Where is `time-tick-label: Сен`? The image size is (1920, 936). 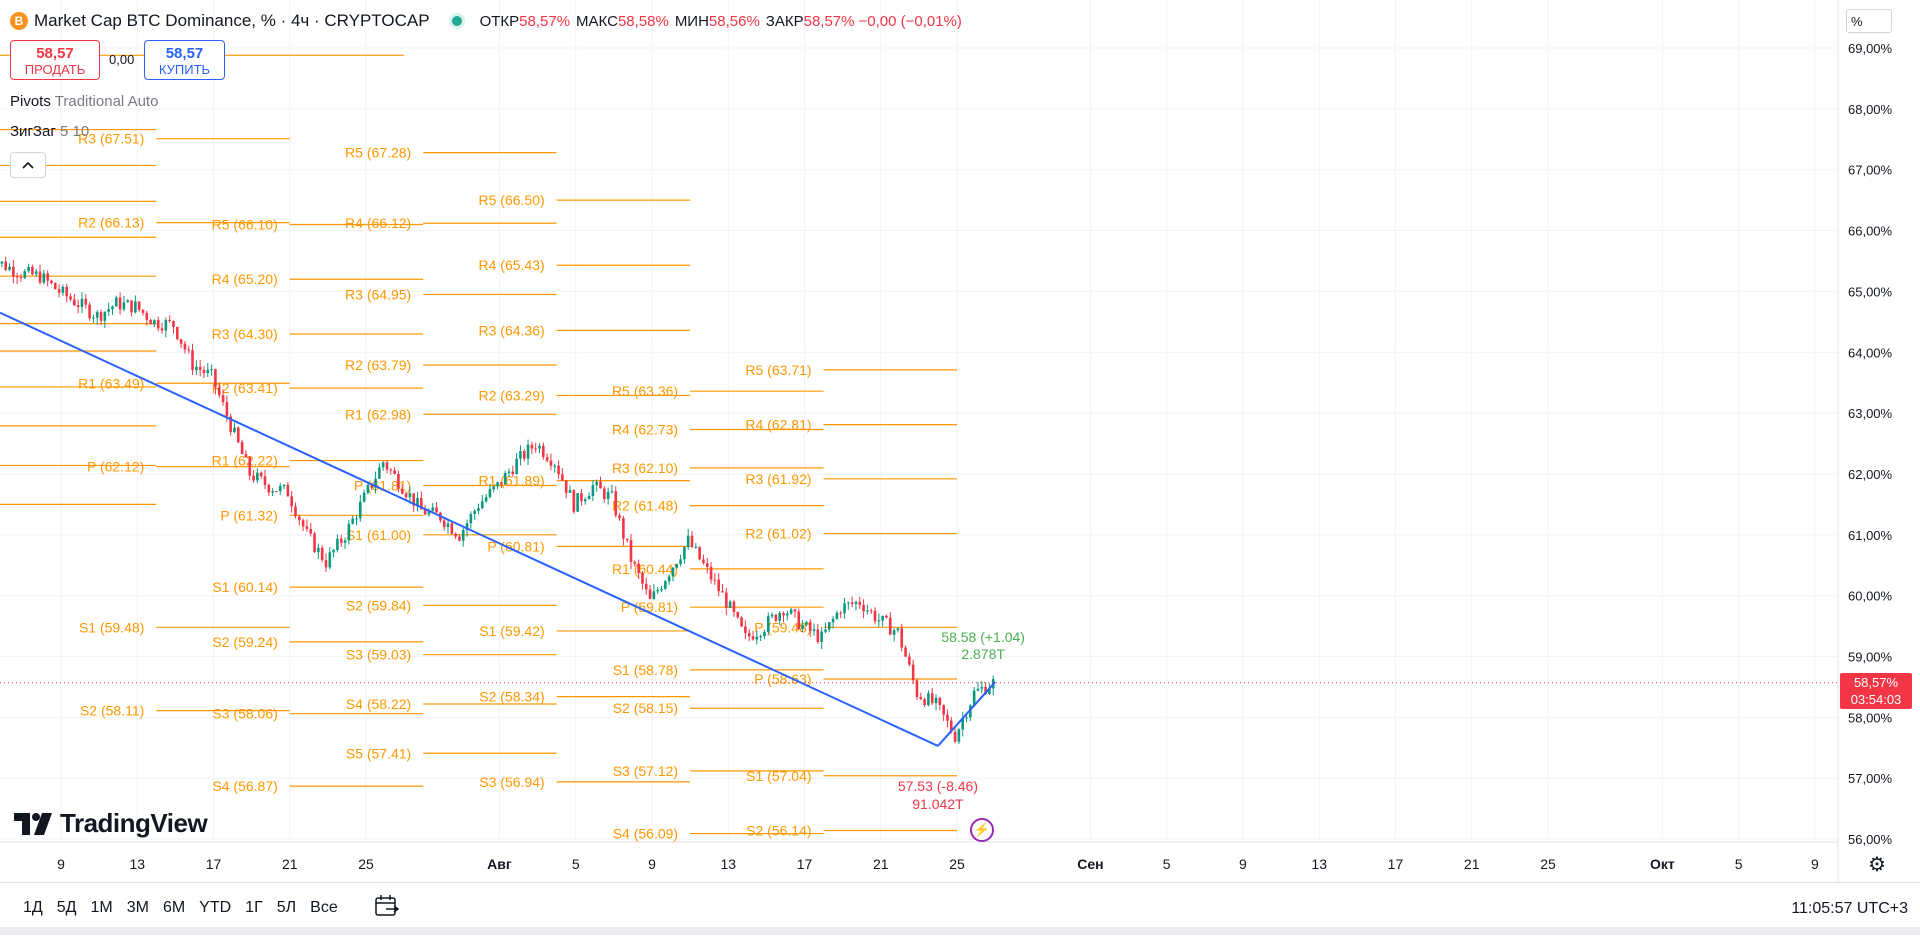
time-tick-label: Сен is located at coordinates (1090, 864).